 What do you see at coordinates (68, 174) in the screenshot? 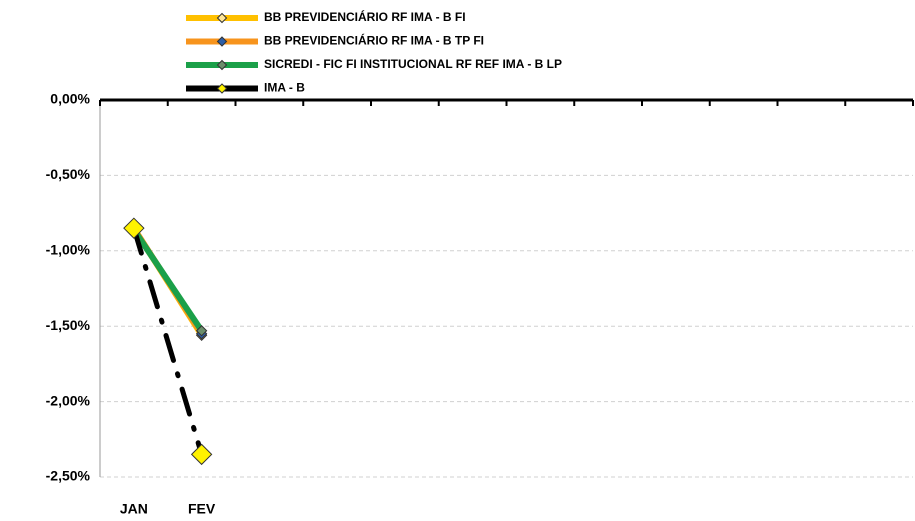
I see `y-tick-label: -0,50%` at bounding box center [68, 174].